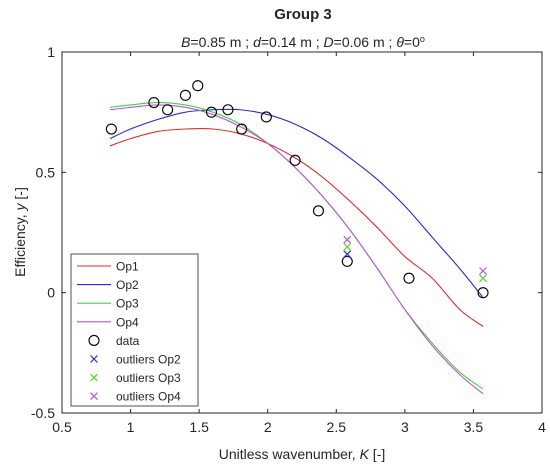  What do you see at coordinates (127, 285) in the screenshot?
I see `legend-label: Op2` at bounding box center [127, 285].